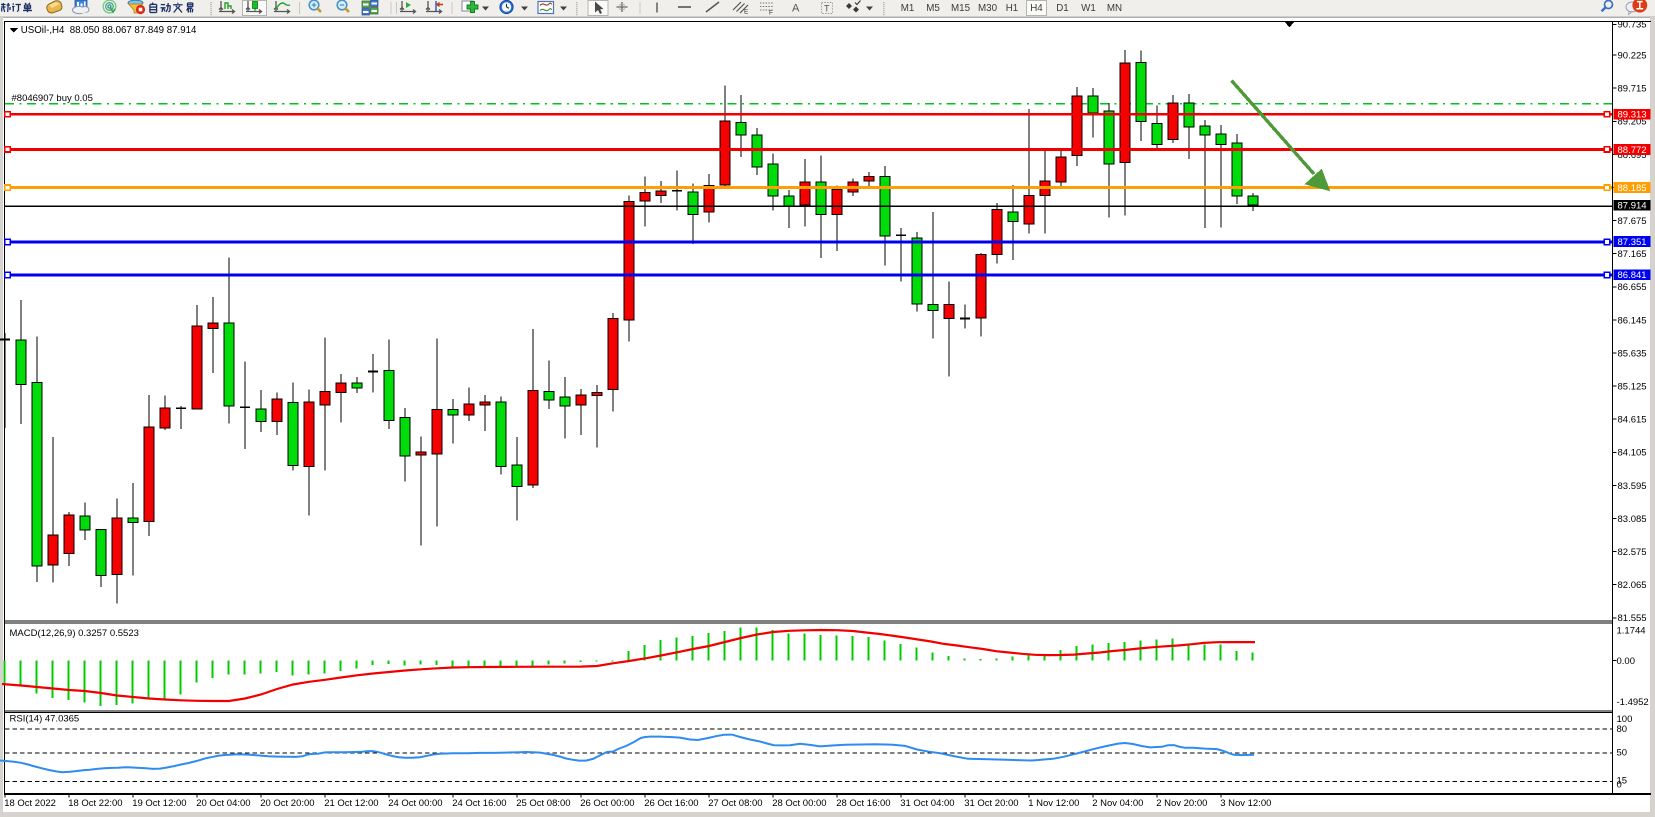 This screenshot has height=817, width=1655. What do you see at coordinates (1117, 803) in the screenshot?
I see `svg-text: 2 Nov 04:00` at bounding box center [1117, 803].